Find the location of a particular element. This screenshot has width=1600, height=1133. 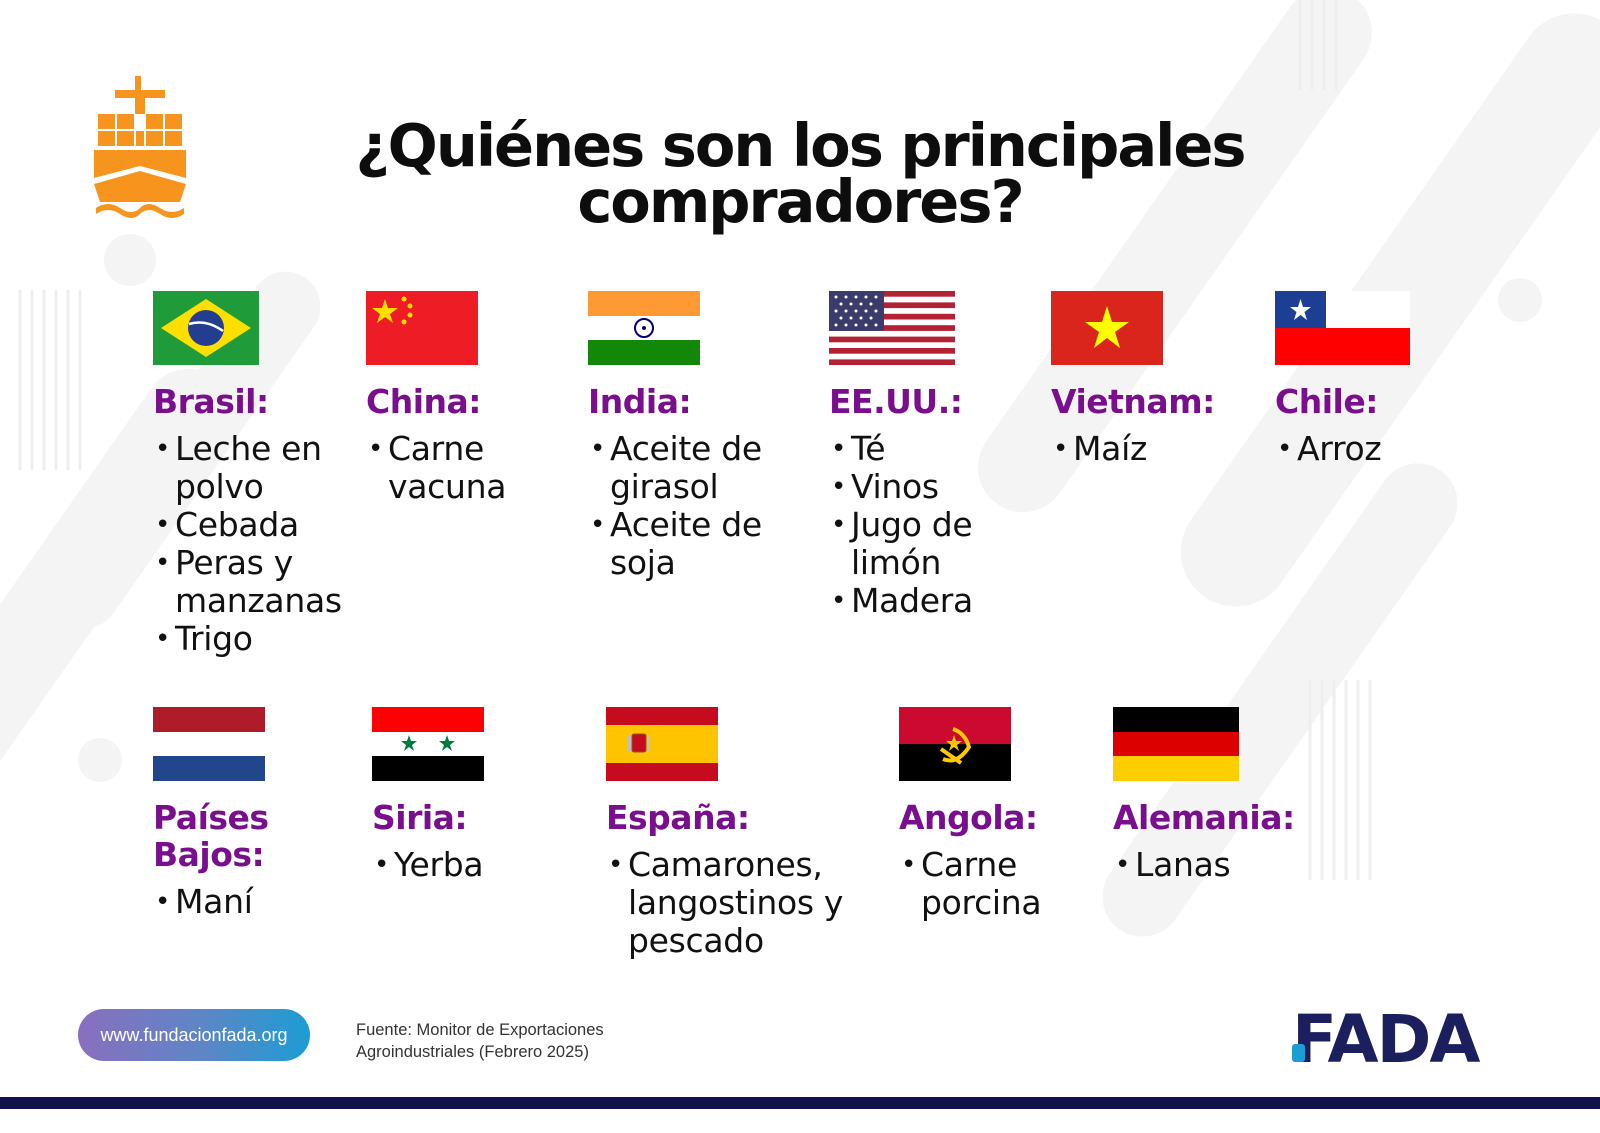

product-item: Yerba is located at coordinates (472, 865).